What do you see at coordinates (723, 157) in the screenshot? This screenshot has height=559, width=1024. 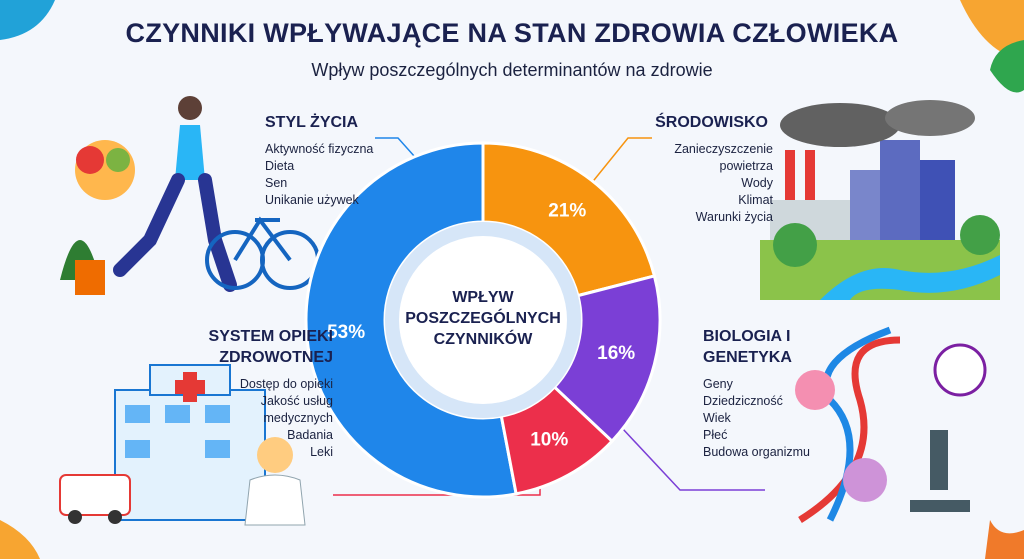 I see `category-item: Zanieczyszczenie powietrza` at bounding box center [723, 157].